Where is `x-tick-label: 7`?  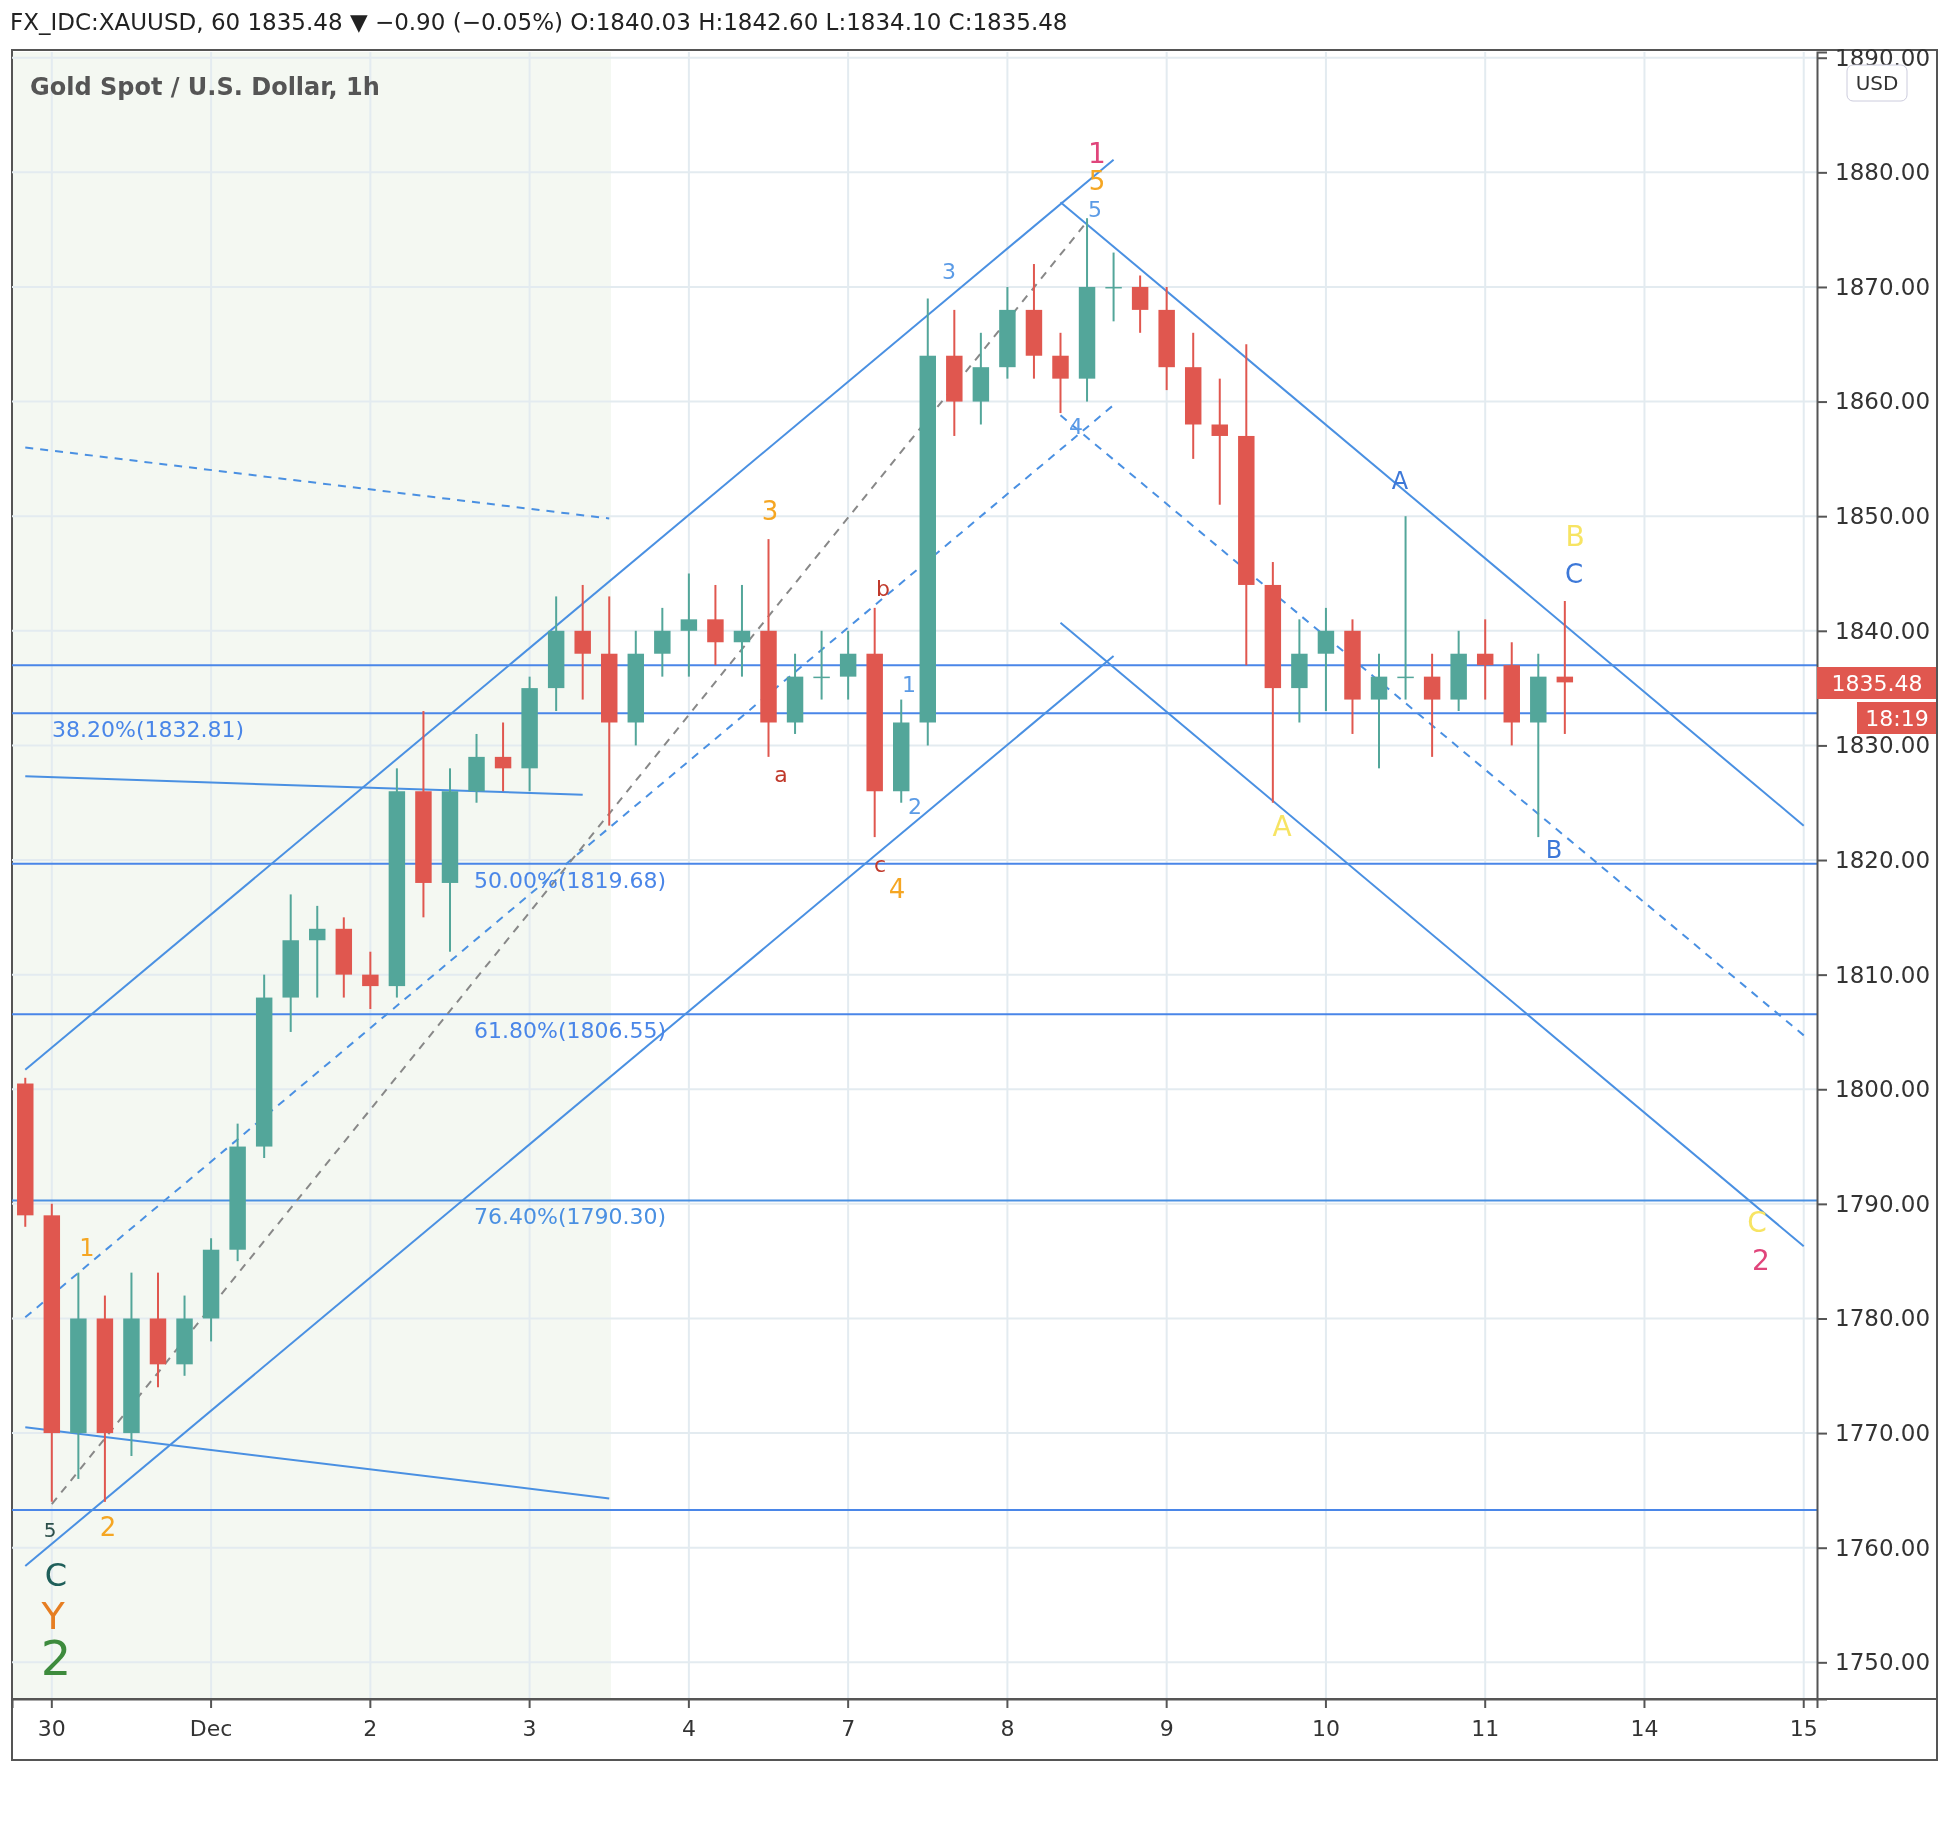
x-tick-label: 7 is located at coordinates (848, 1728).